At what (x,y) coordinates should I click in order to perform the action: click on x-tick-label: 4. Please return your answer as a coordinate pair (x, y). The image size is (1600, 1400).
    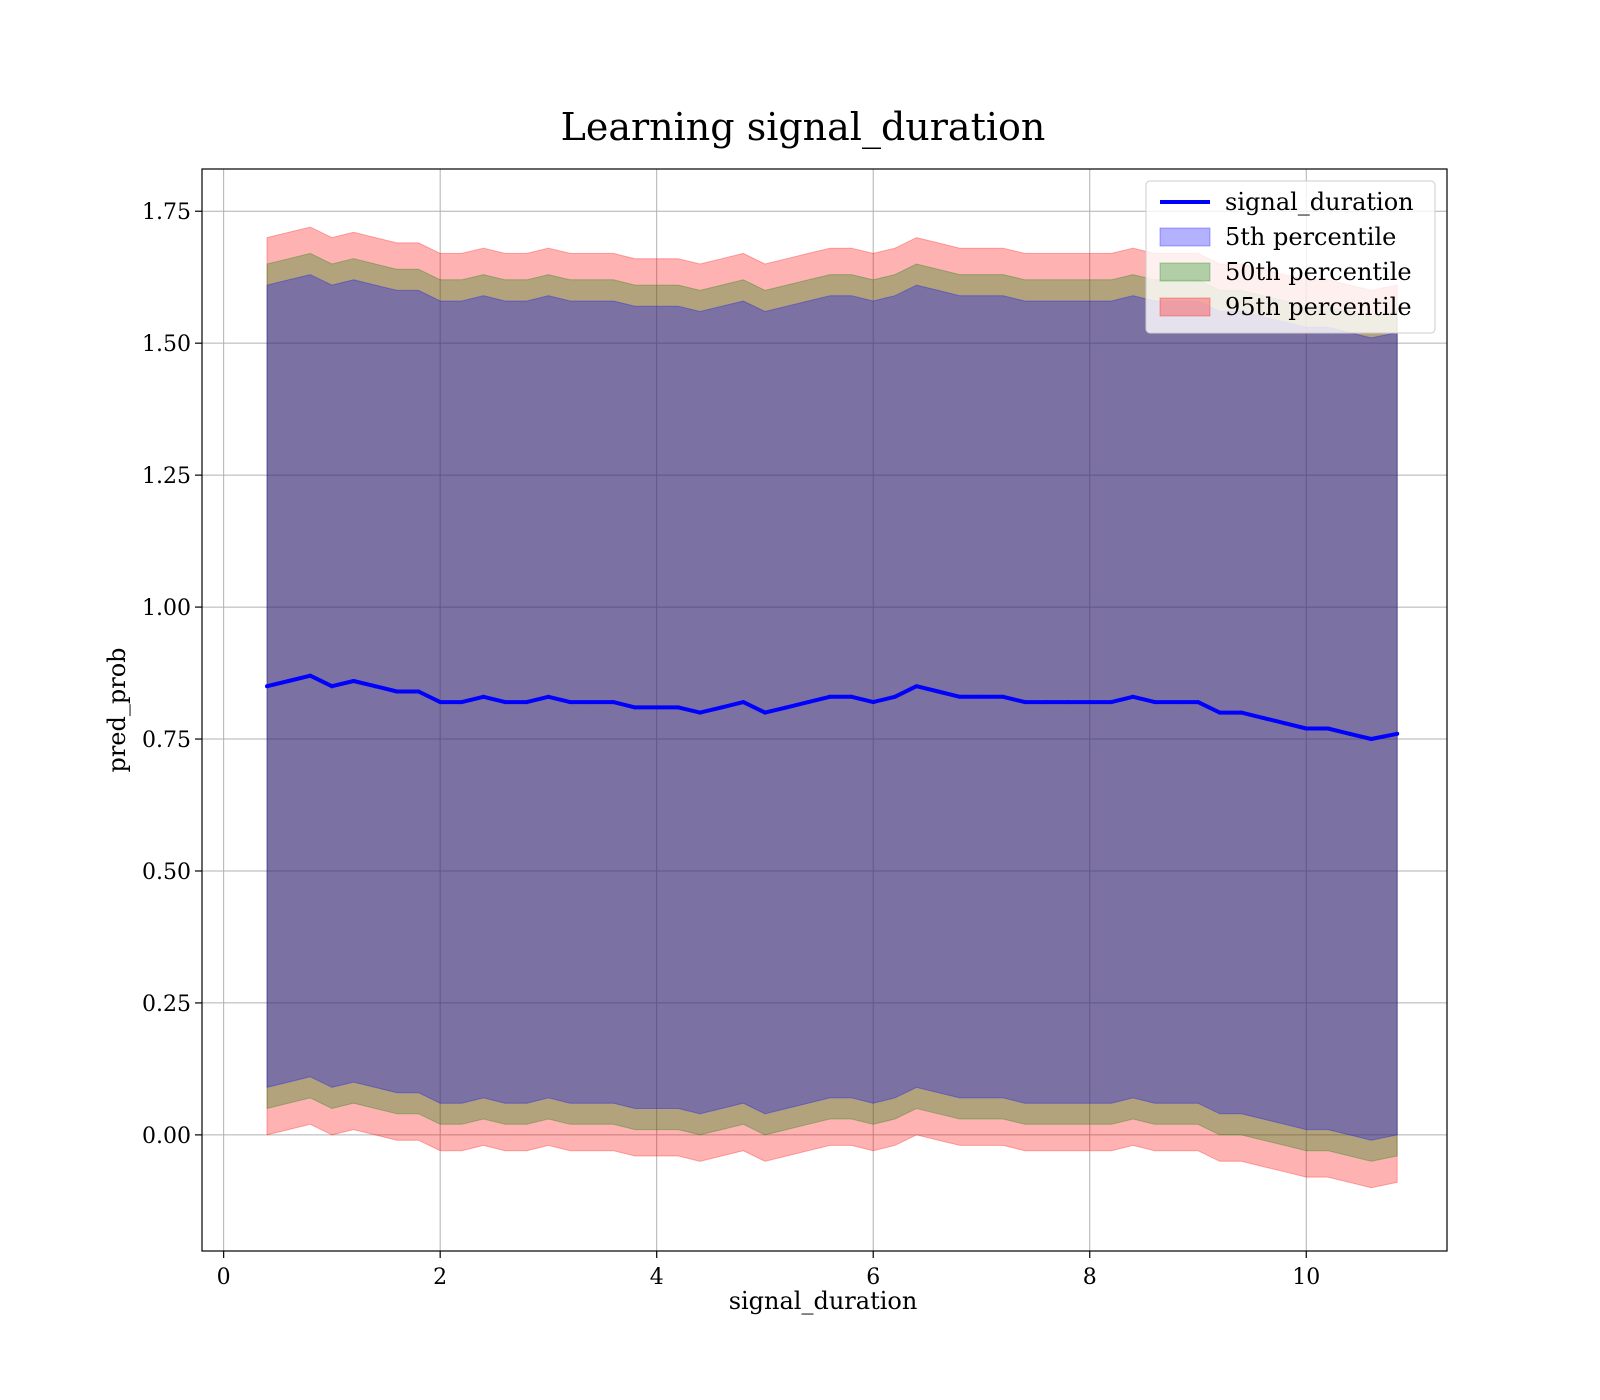
    Looking at the image, I should click on (657, 1277).